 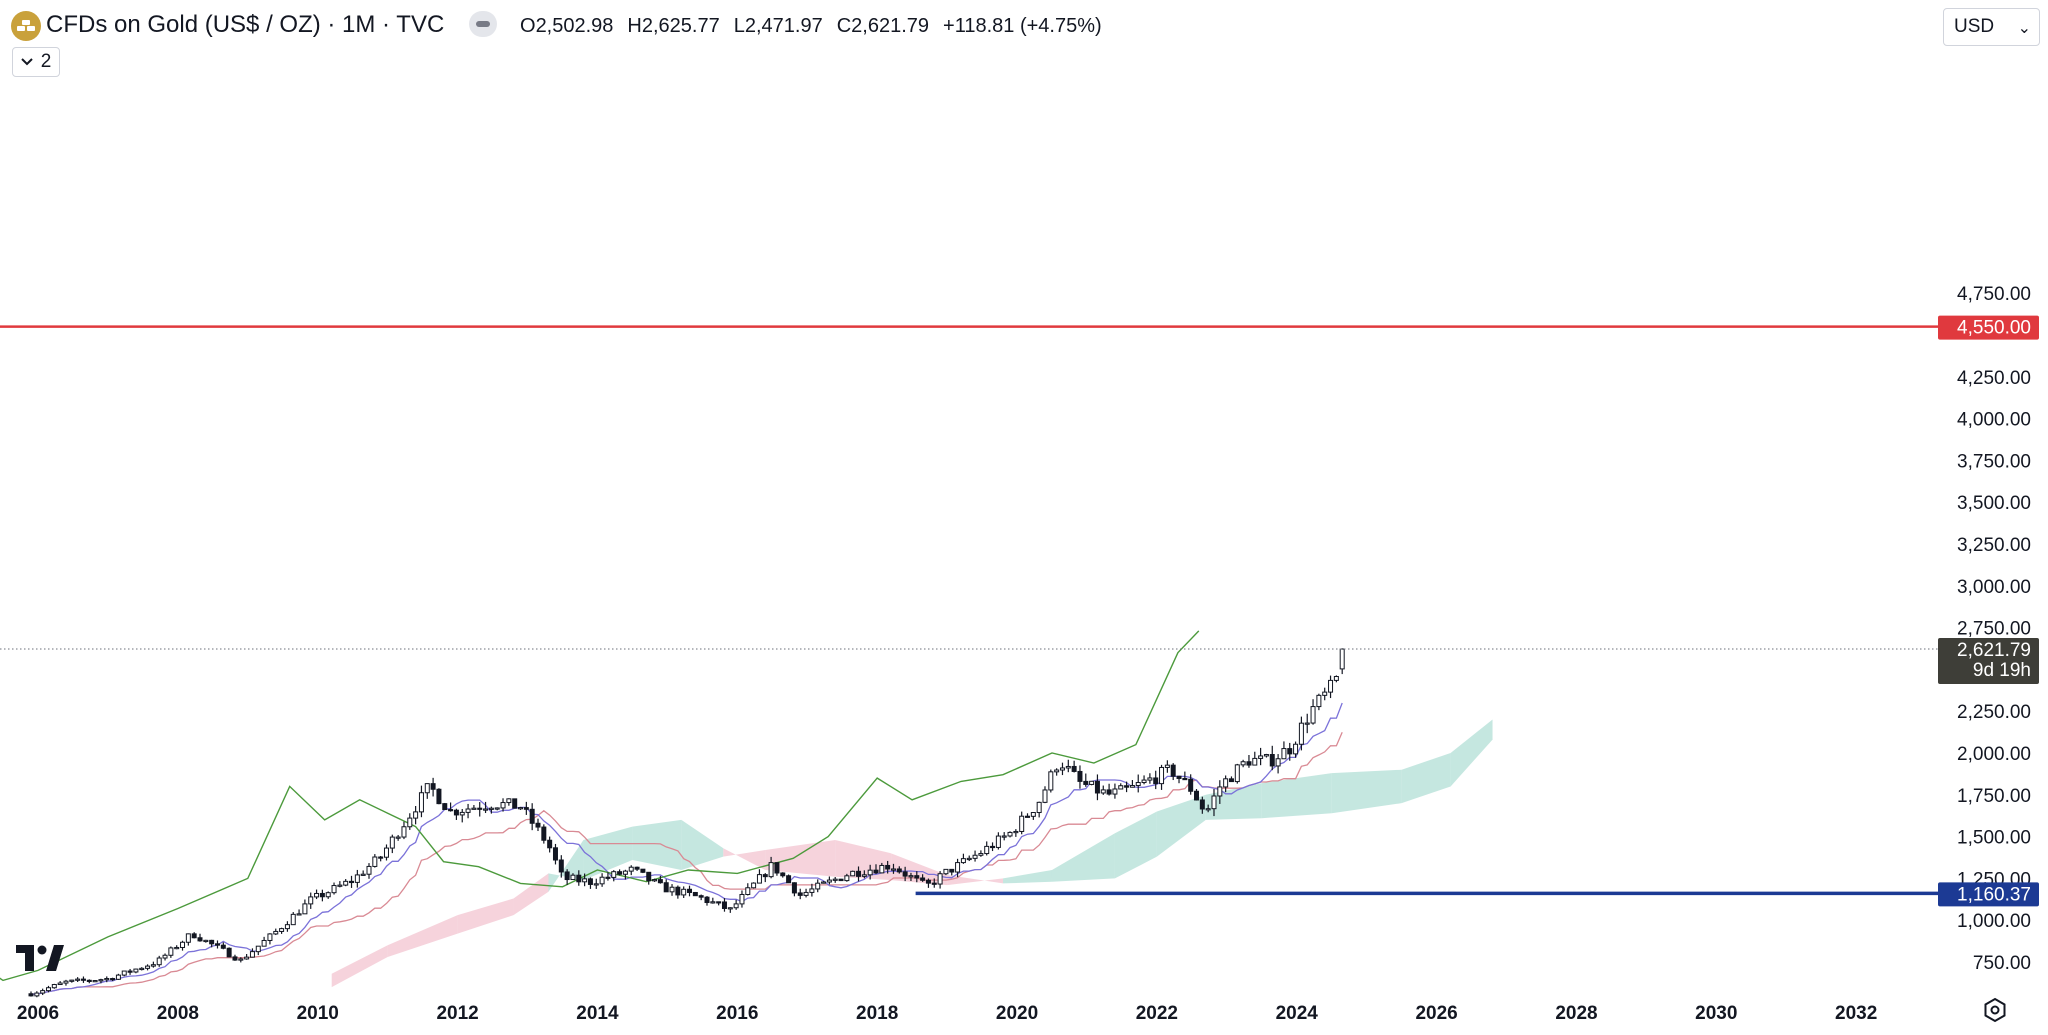 I want to click on tradingview-logo, so click(x=40, y=960).